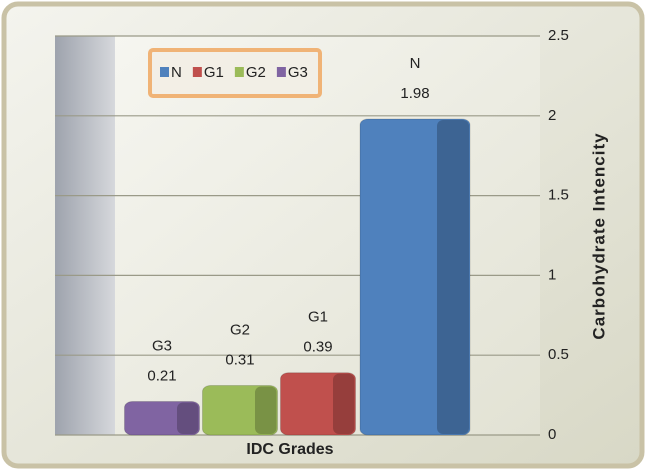 The width and height of the screenshot is (646, 470). Describe the element at coordinates (176, 72) in the screenshot. I see `legend-label: N` at that location.